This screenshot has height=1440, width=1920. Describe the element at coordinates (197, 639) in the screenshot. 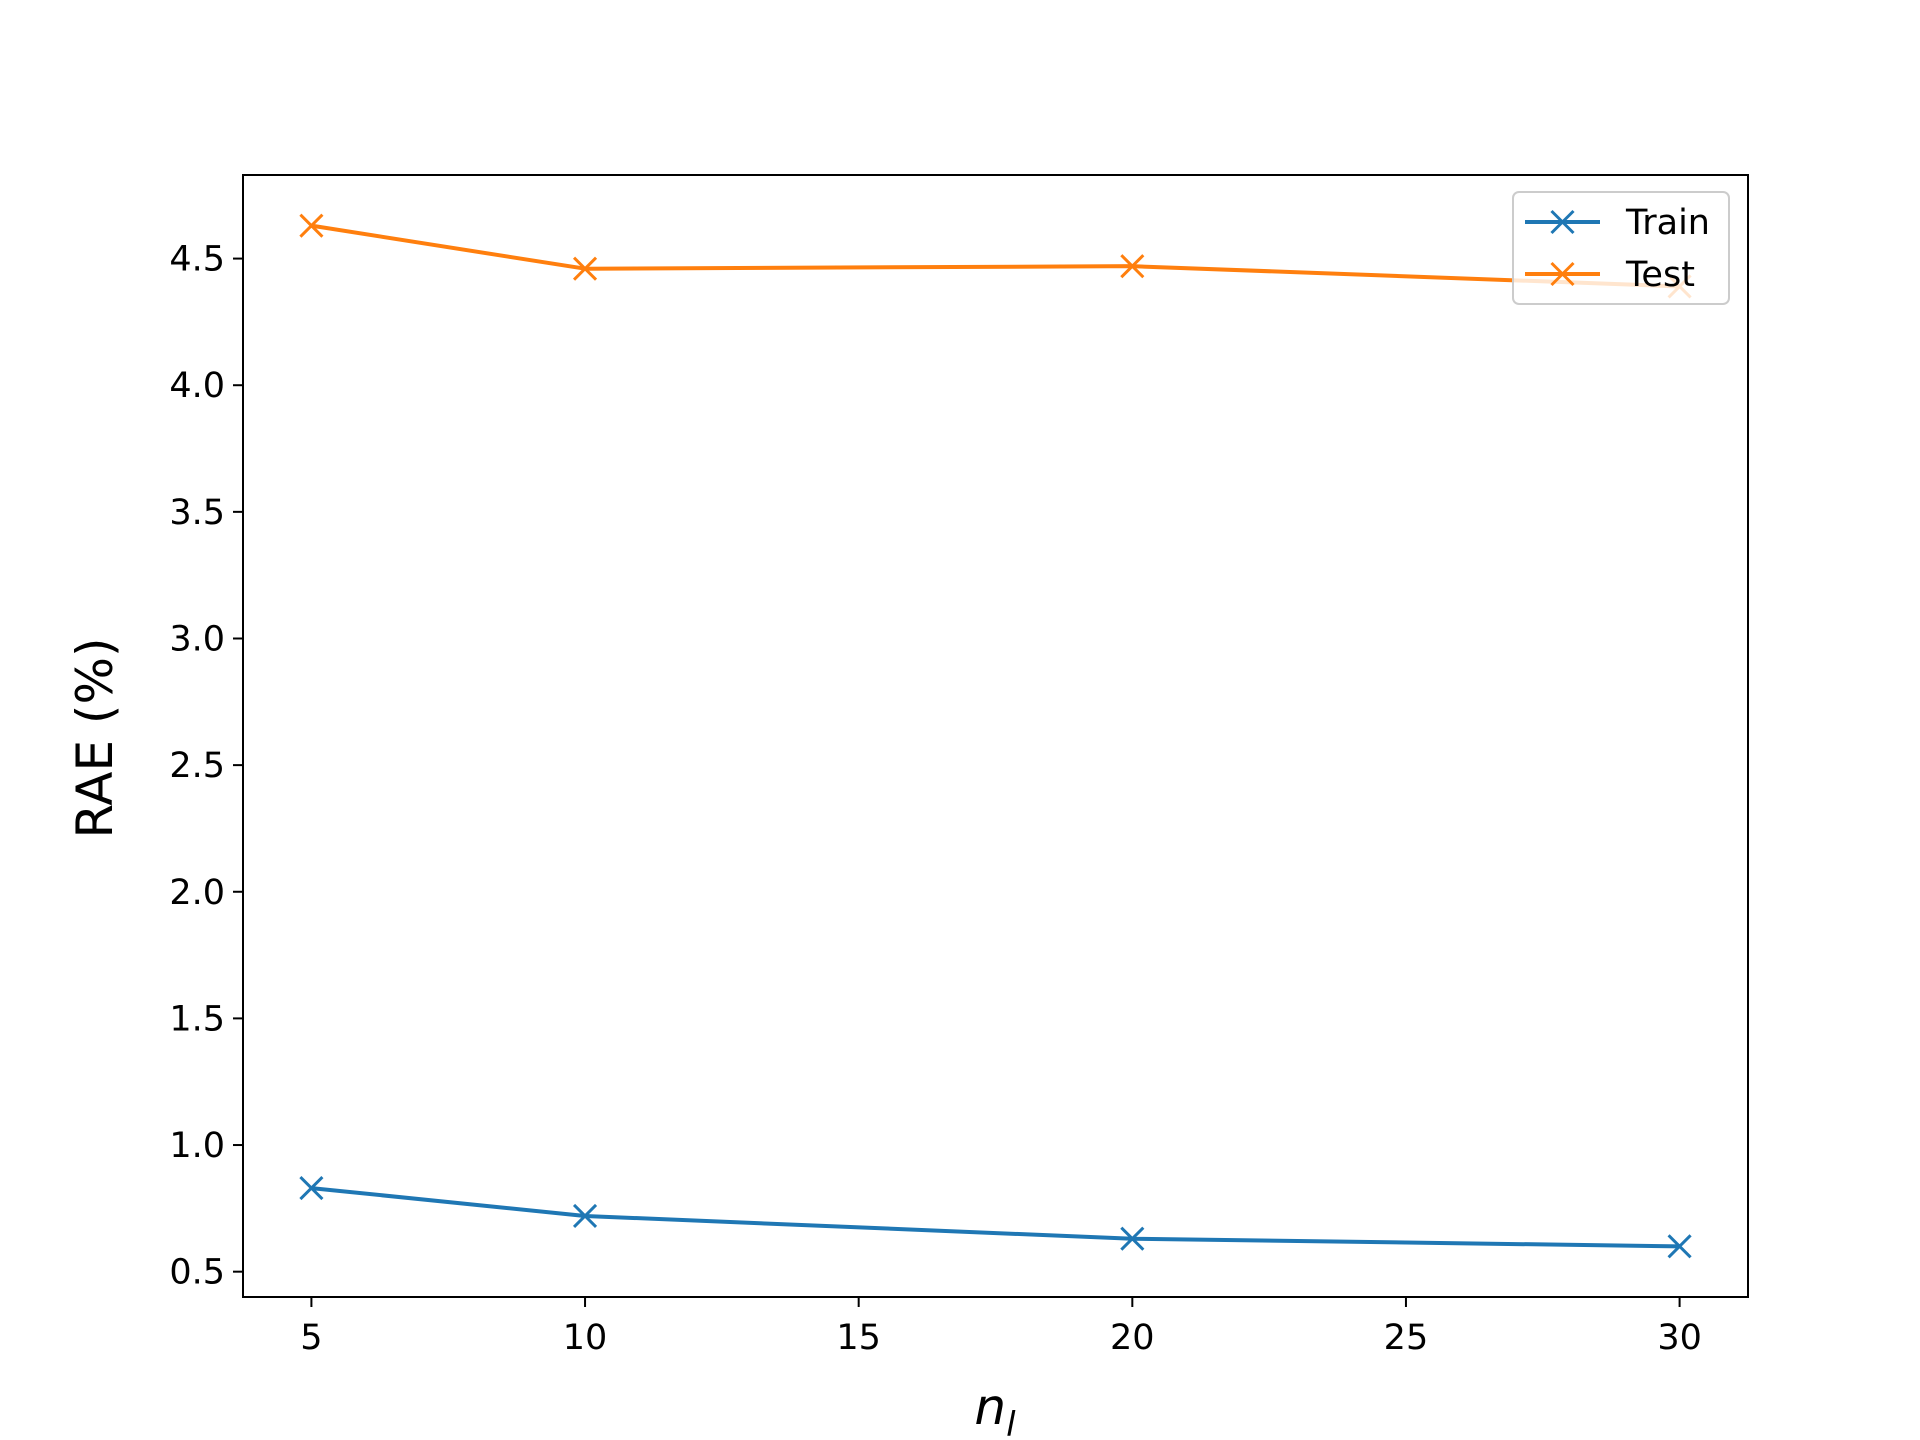

I see `y-tick-label: 3.0` at that location.